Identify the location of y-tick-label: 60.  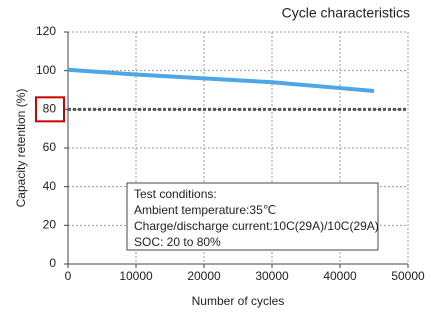
(50, 147).